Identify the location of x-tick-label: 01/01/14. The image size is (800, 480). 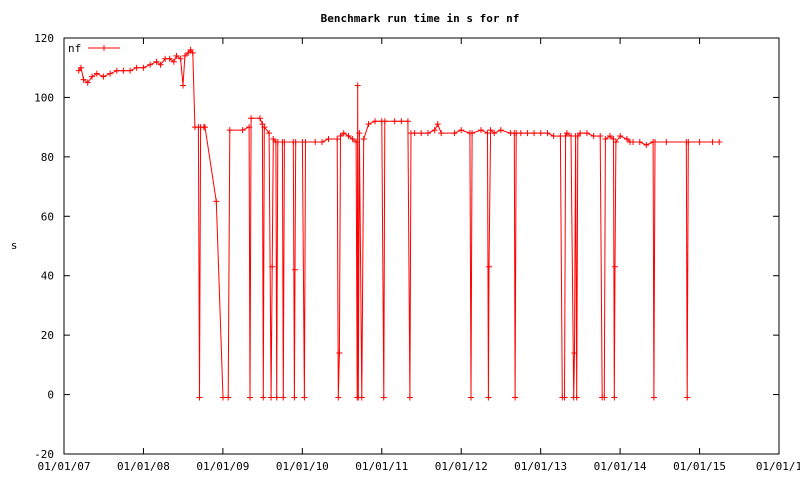
(620, 466).